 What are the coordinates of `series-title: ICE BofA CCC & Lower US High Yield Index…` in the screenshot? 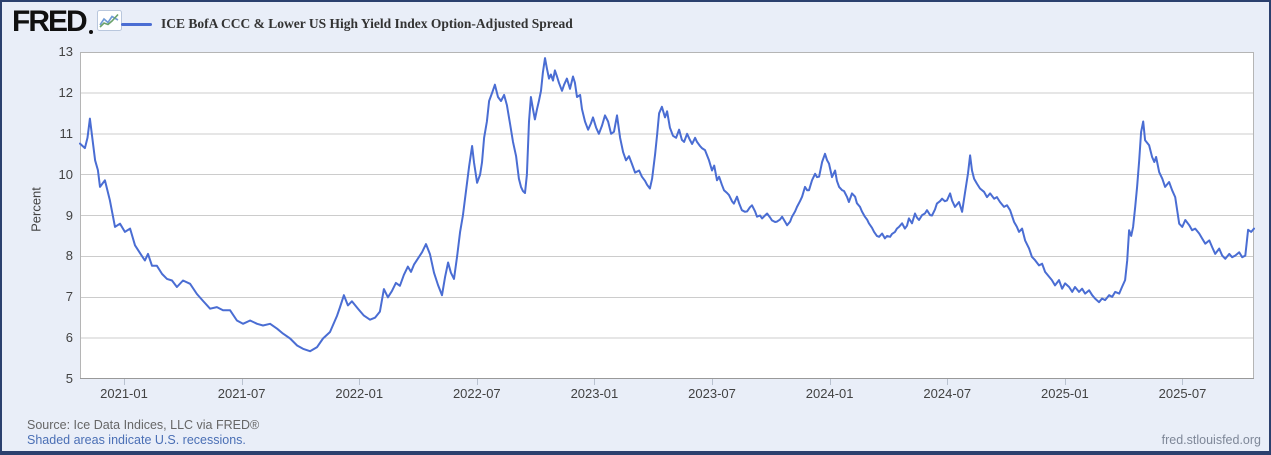 It's located at (367, 23).